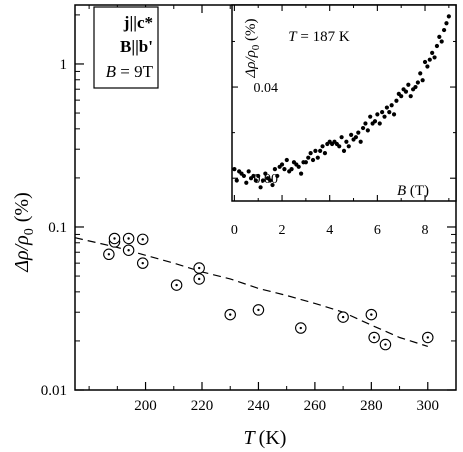 The width and height of the screenshot is (463, 452). Describe the element at coordinates (323, 37) in the screenshot. I see `inset-temperature-value: = 187 K` at that location.